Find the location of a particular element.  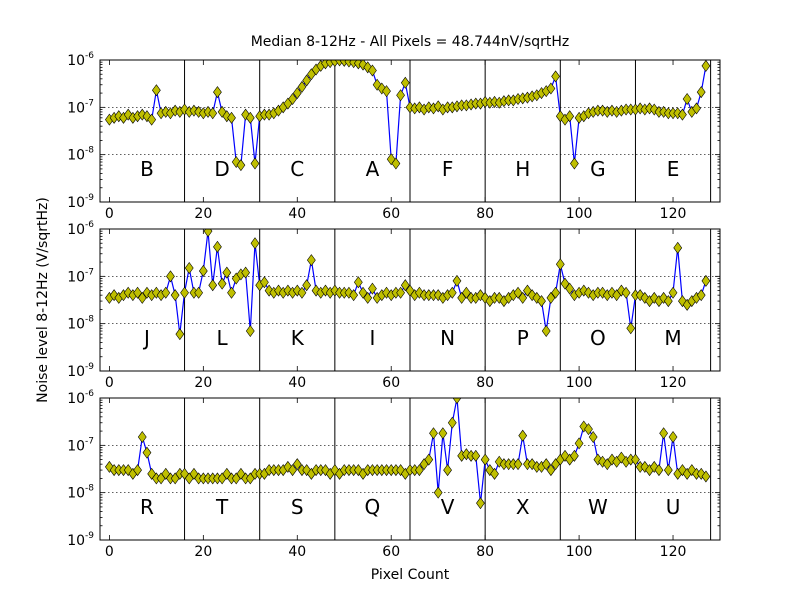

segment-label: P is located at coordinates (523, 338).